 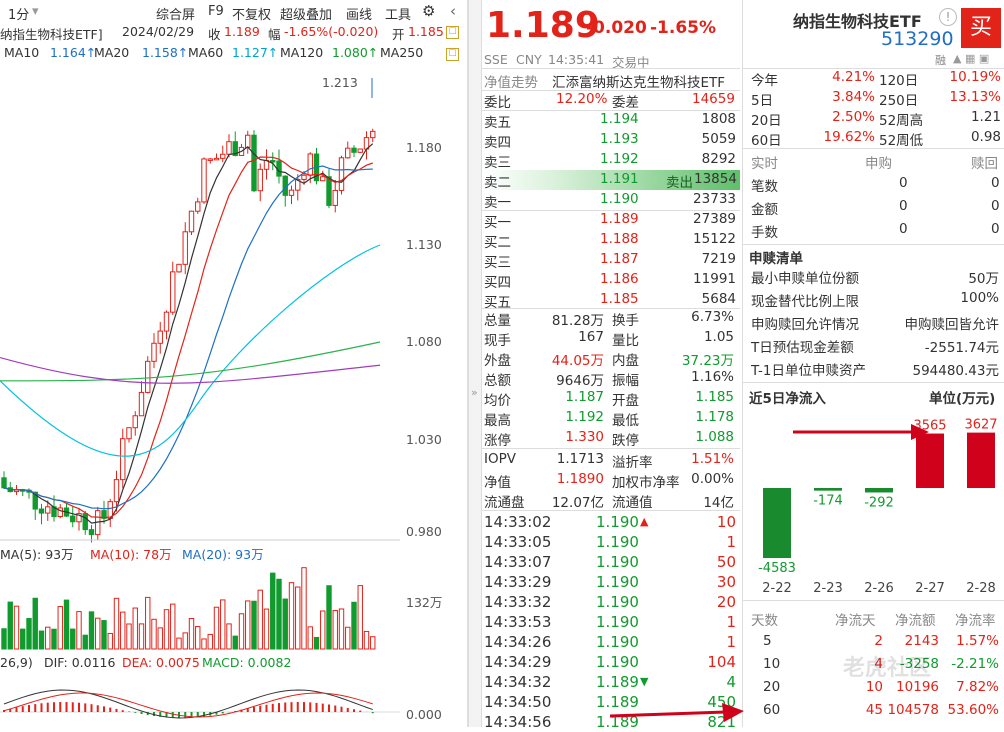 What do you see at coordinates (981, 28) in the screenshot?
I see `buy-button: 买` at bounding box center [981, 28].